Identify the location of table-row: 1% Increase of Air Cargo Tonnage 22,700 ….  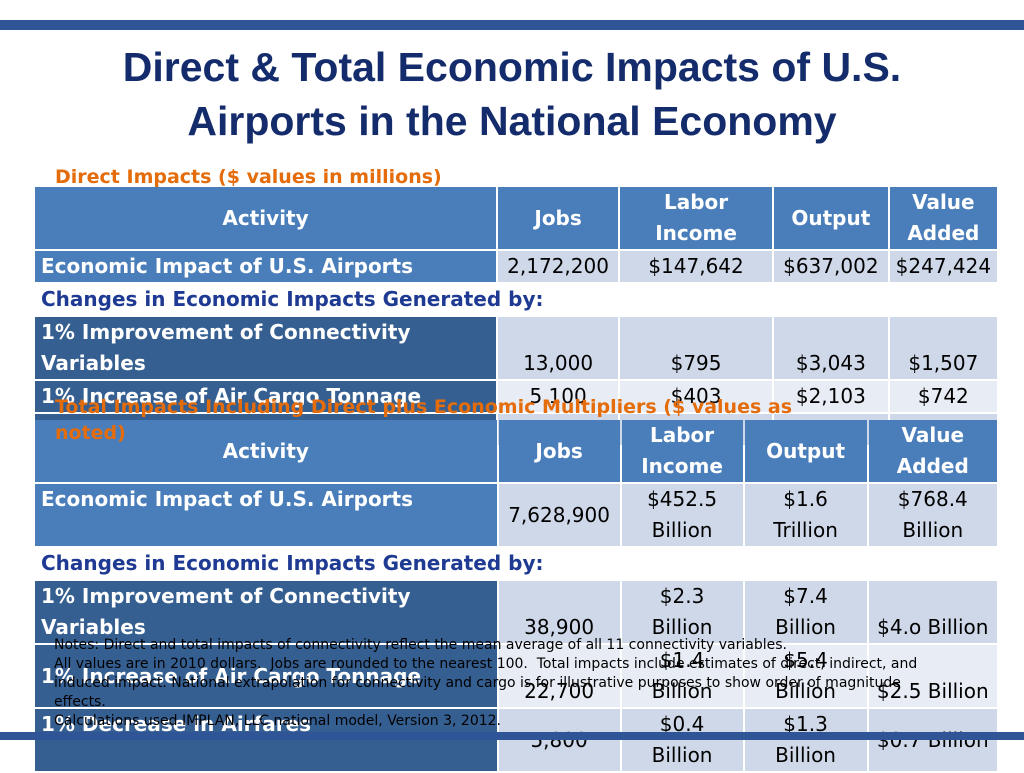
(516, 676).